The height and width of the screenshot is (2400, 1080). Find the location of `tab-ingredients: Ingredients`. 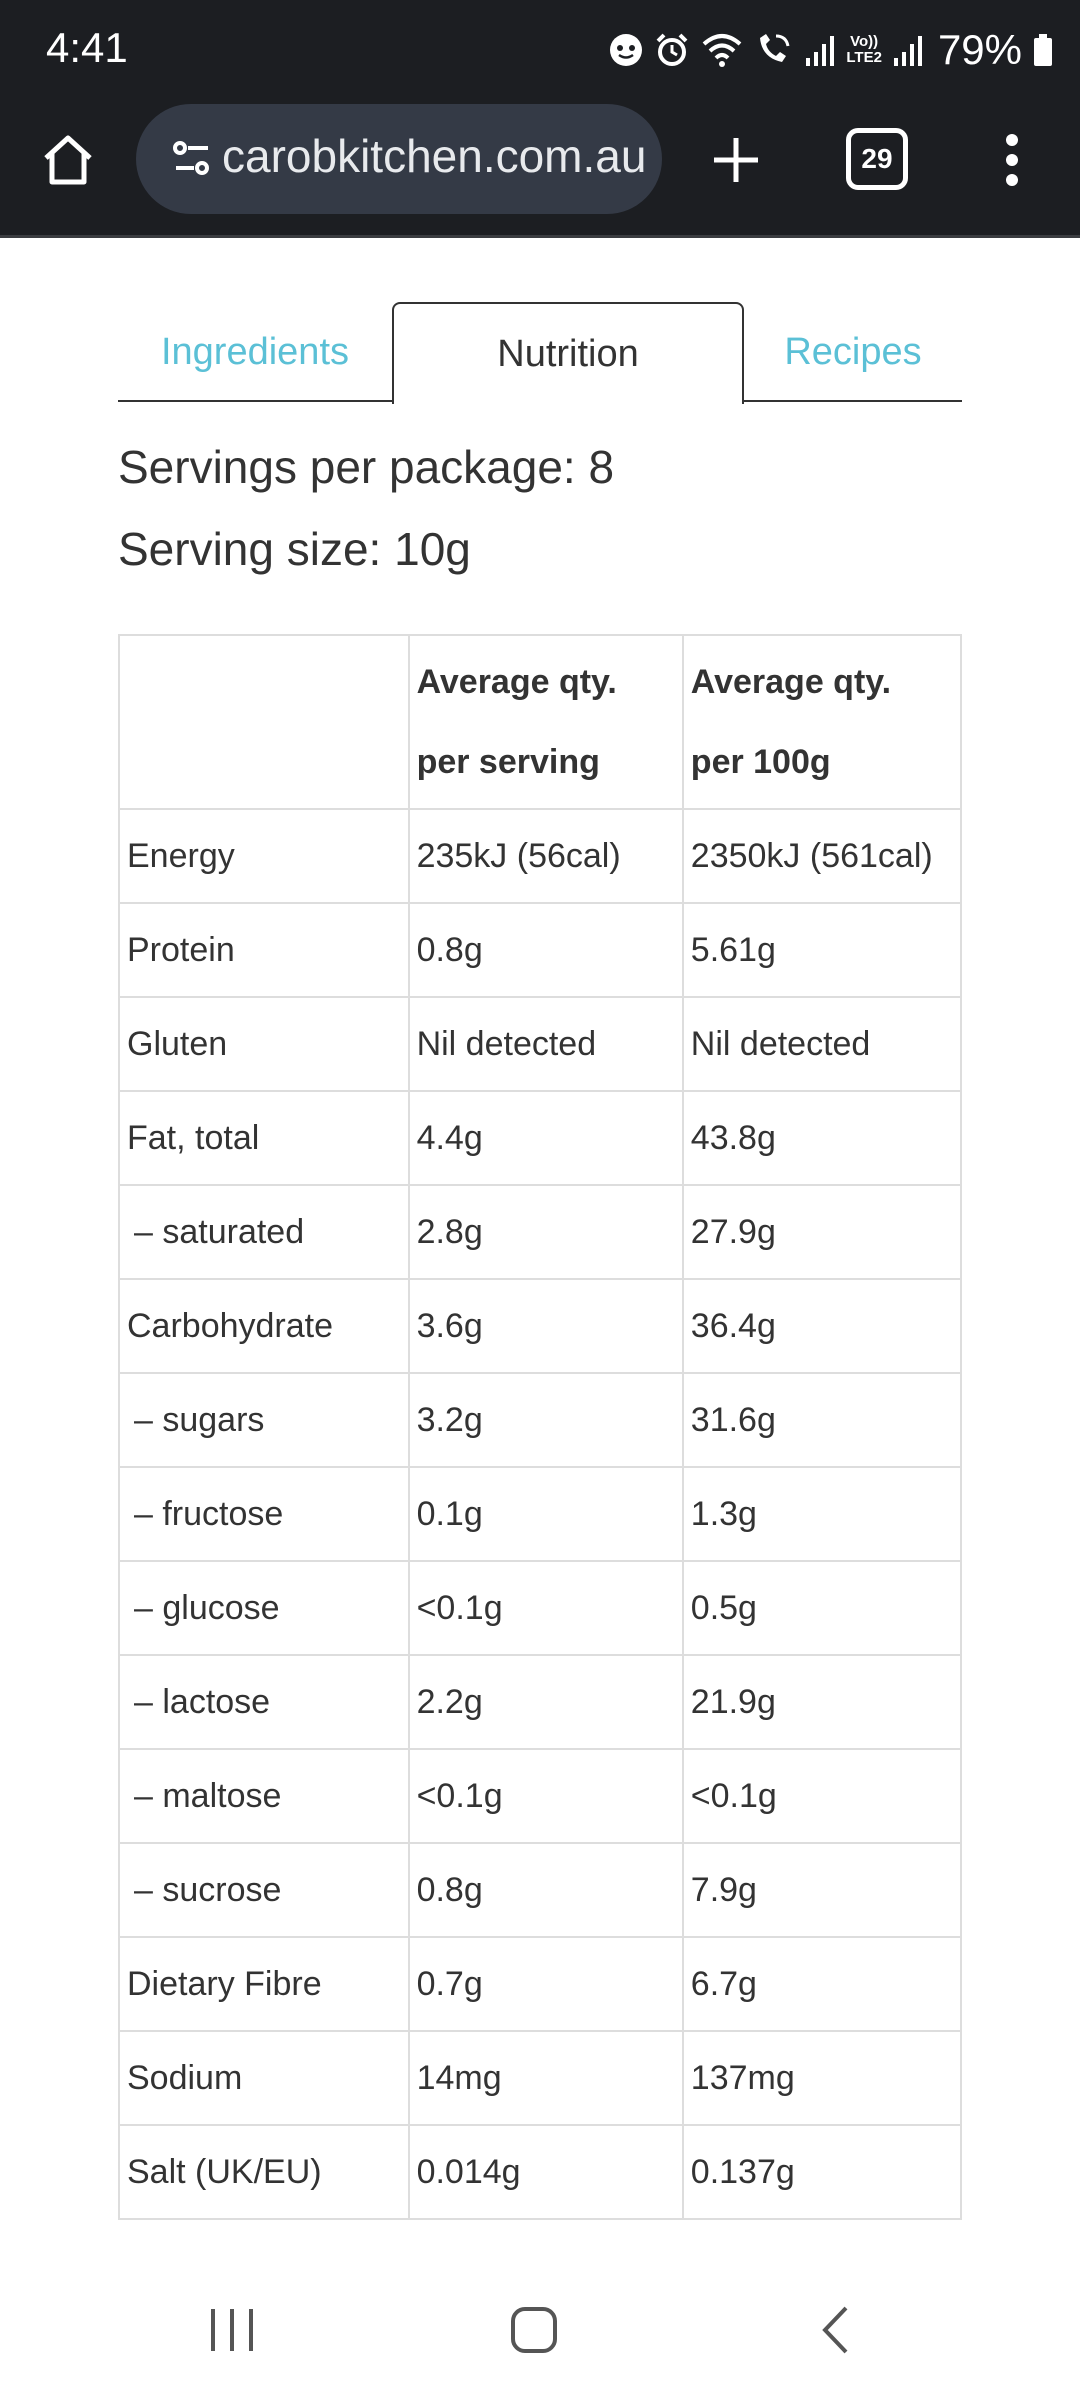

tab-ingredients: Ingredients is located at coordinates (254, 351).